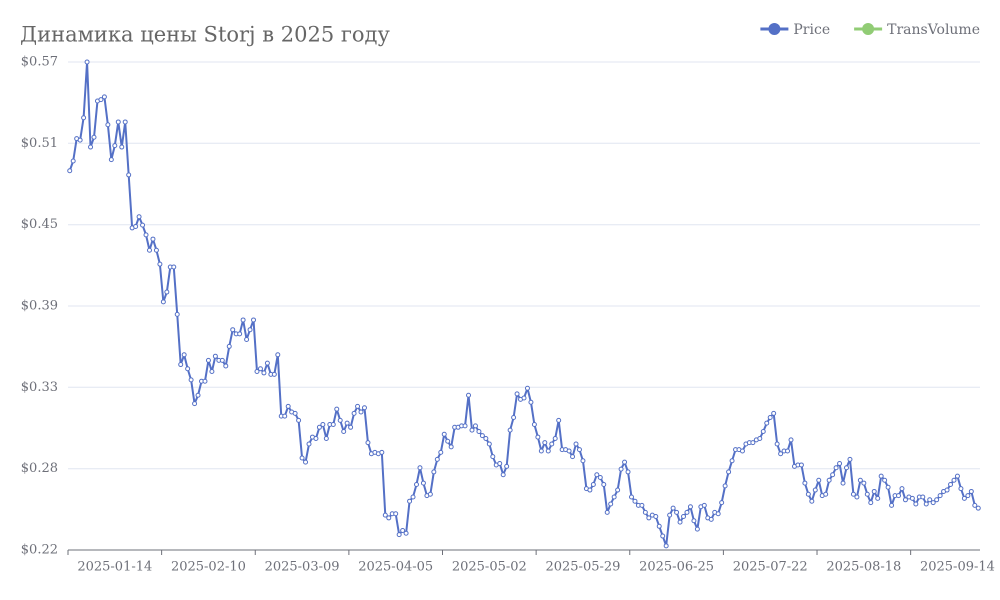 The image size is (1000, 600). What do you see at coordinates (933, 30) in the screenshot?
I see `legend-label: TransVolume` at bounding box center [933, 30].